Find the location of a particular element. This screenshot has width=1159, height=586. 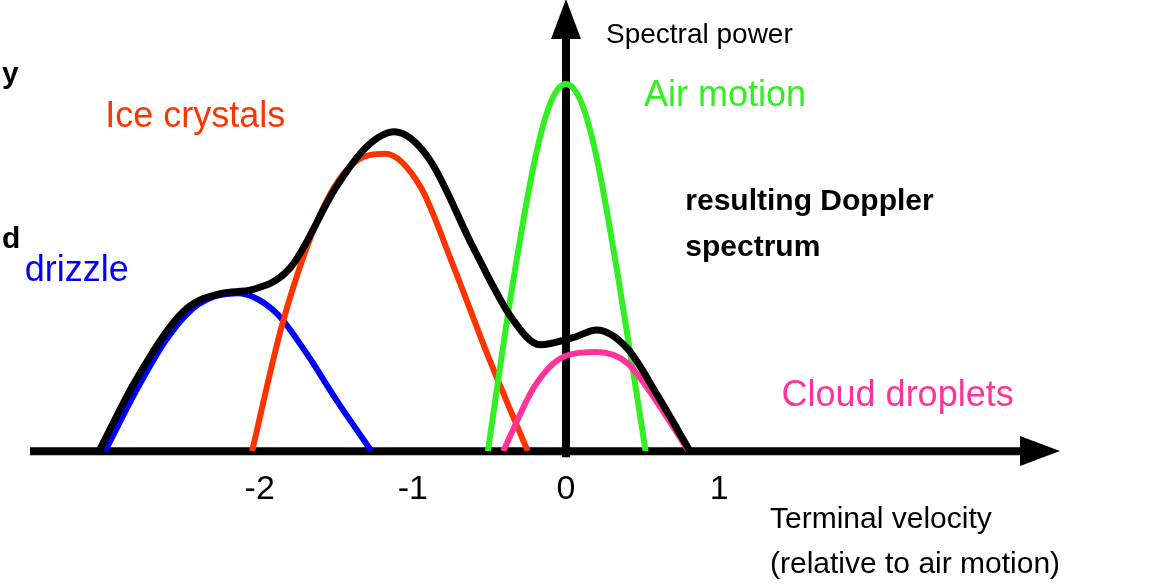

text: y is located at coordinates (10, 73).